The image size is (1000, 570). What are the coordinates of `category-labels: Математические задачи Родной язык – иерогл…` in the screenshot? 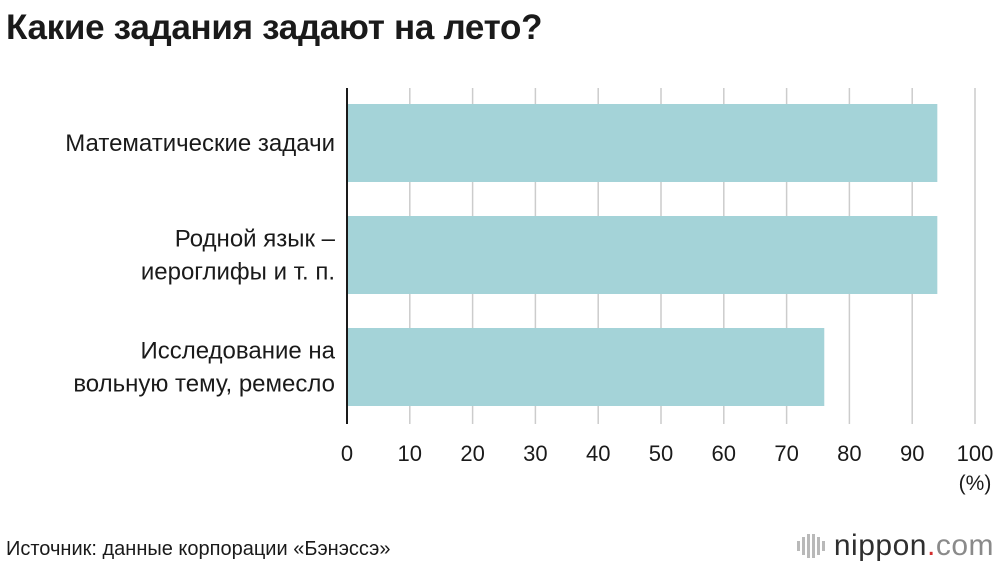 It's located at (200, 264).